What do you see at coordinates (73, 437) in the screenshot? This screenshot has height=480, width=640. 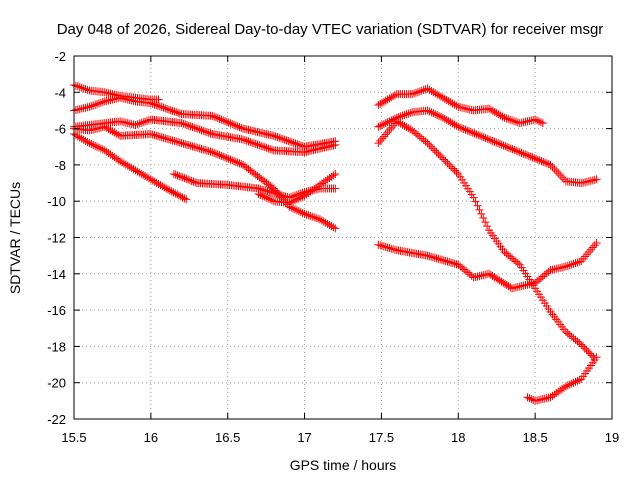 I see `x-tick-label: 15.5` at bounding box center [73, 437].